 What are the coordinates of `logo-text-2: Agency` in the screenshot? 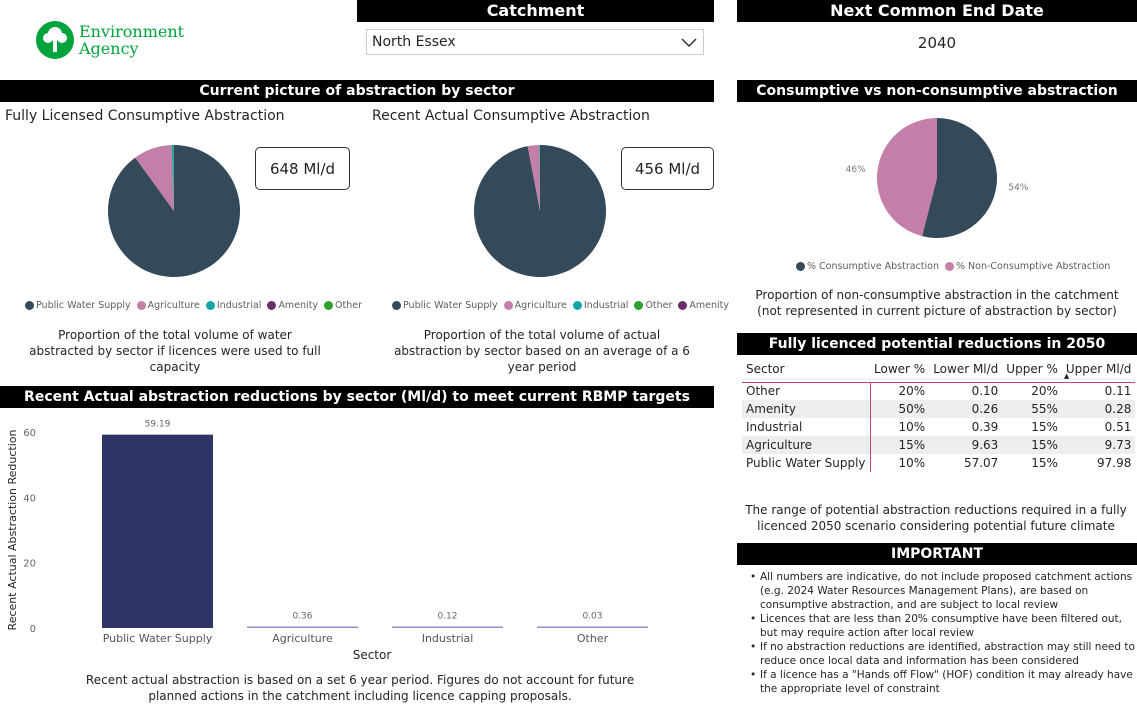 It's located at (109, 48).